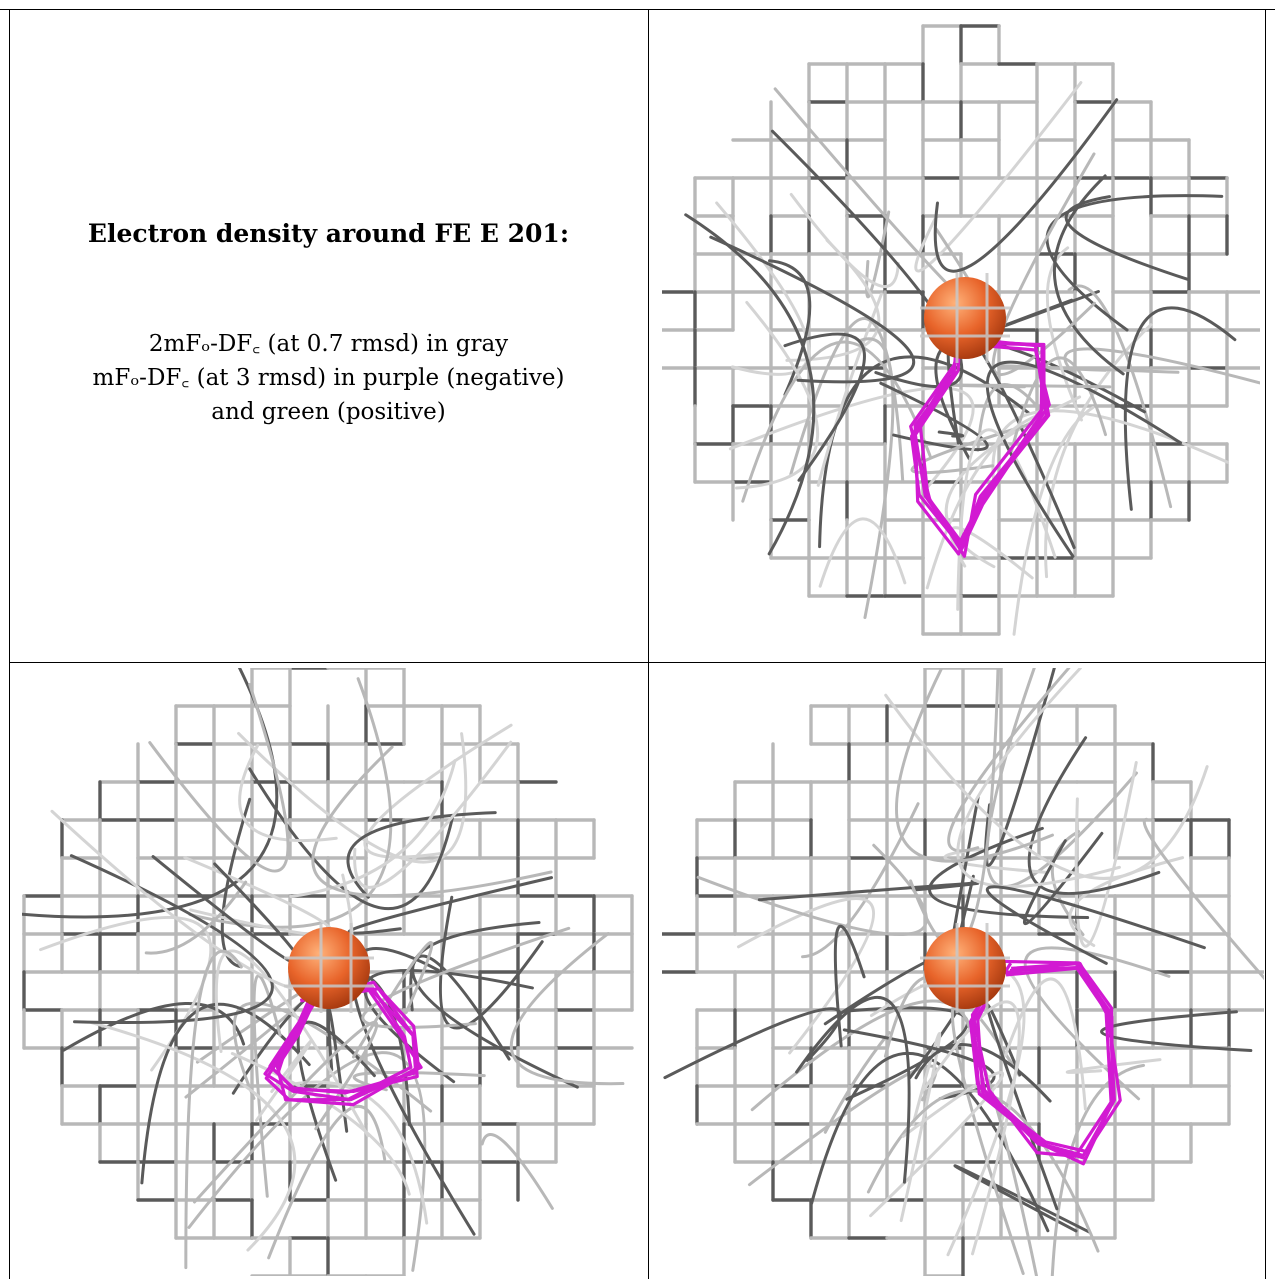 This screenshot has height=1279, width=1275. What do you see at coordinates (1265, 644) in the screenshot?
I see `border-right` at bounding box center [1265, 644].